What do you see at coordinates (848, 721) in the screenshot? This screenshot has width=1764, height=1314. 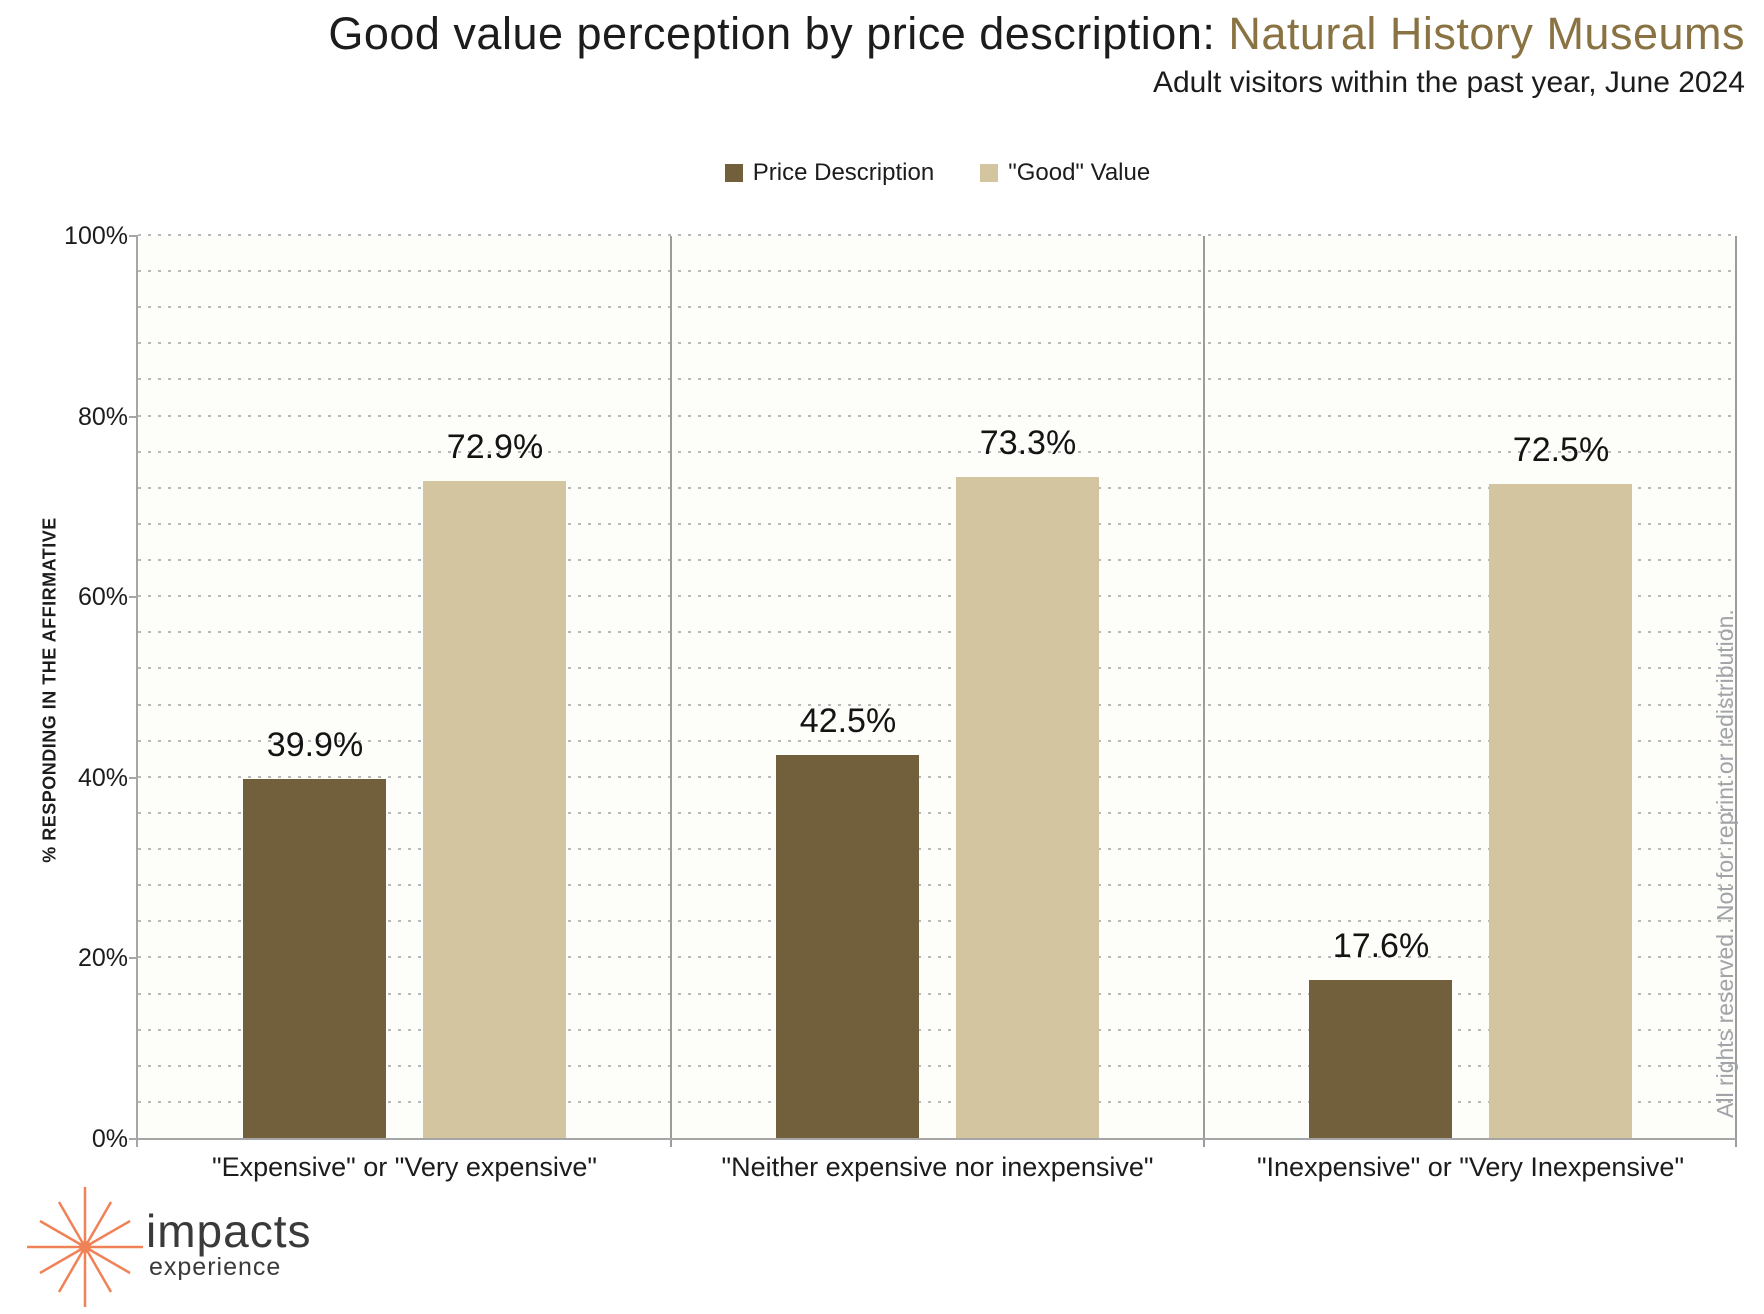 I see `value-label: 42.5%` at bounding box center [848, 721].